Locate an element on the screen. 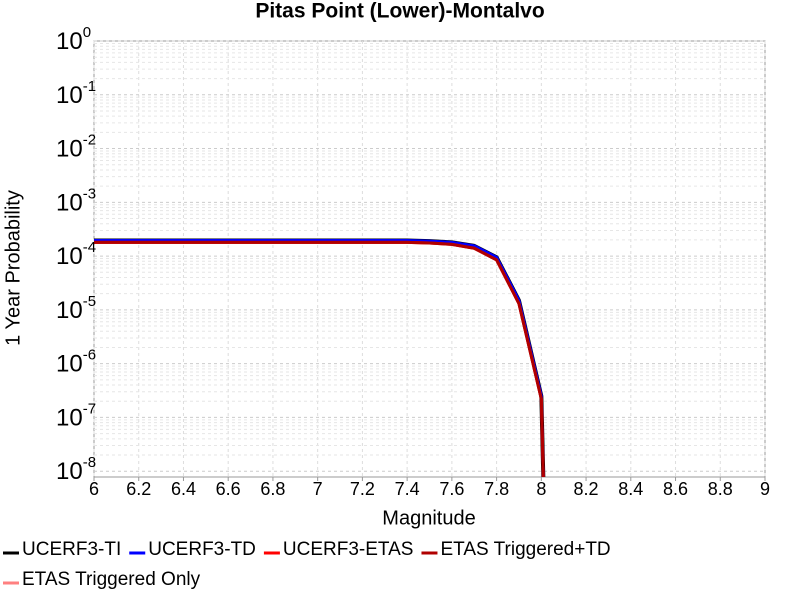 The height and width of the screenshot is (600, 800). y-tick-label: 10⁻⁴ is located at coordinates (76, 254).